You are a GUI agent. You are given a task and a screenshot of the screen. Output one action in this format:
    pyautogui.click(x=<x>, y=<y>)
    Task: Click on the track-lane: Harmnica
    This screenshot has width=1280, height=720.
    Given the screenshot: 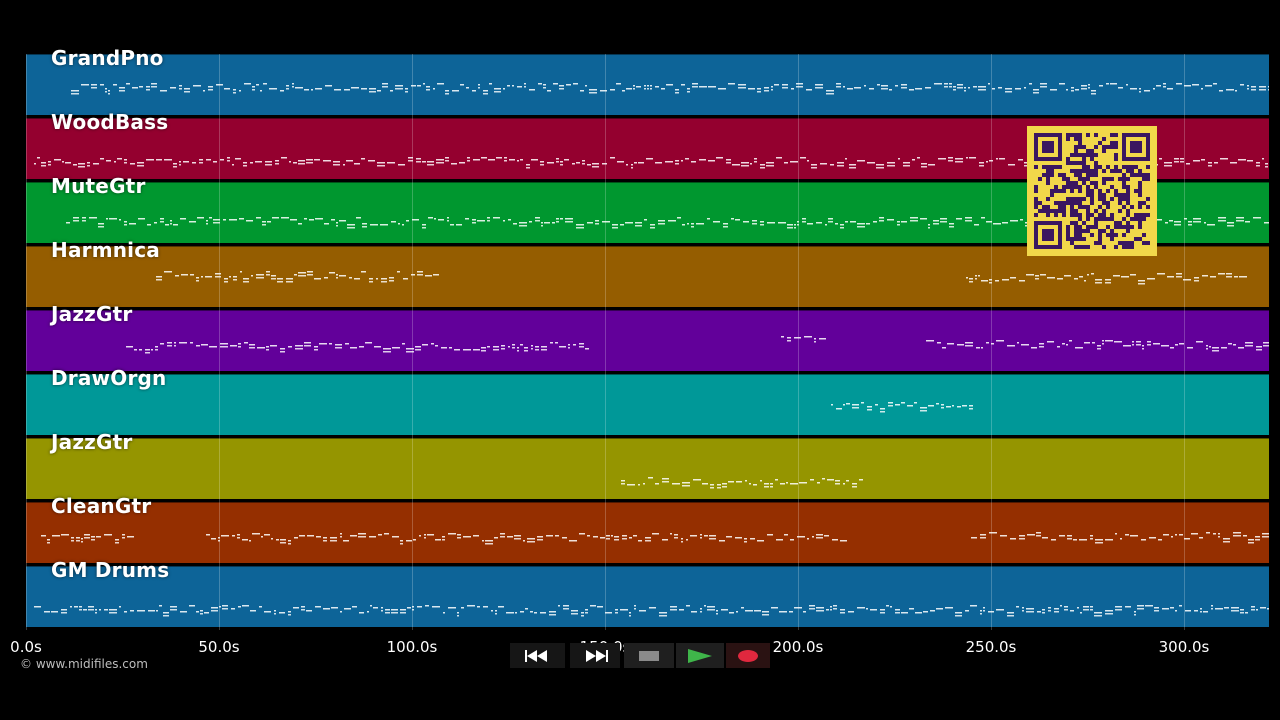 What is the action you would take?
    pyautogui.click(x=647, y=272)
    